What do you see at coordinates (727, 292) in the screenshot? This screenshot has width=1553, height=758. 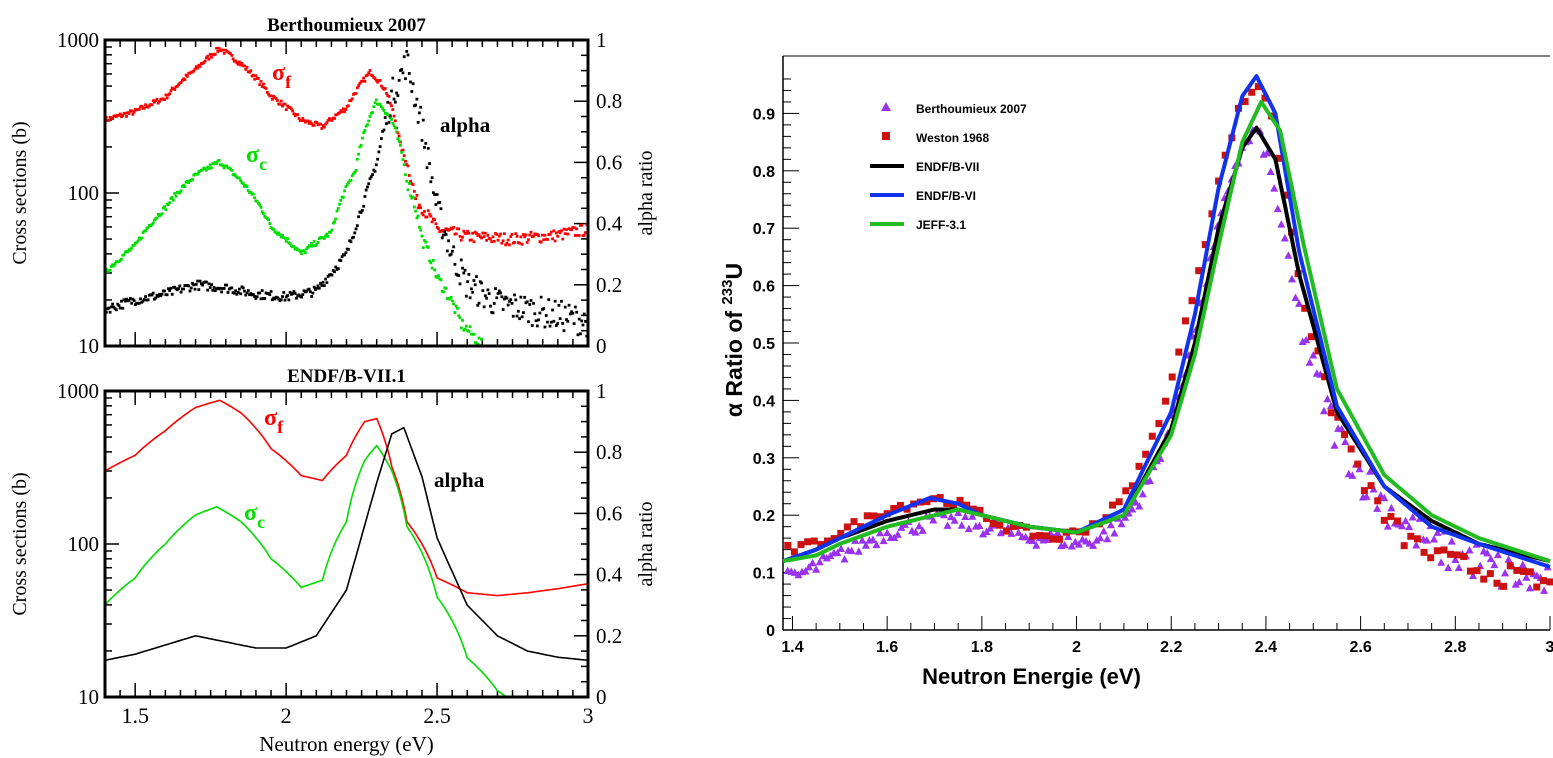 I see `y-axis-label-superscript: 233` at bounding box center [727, 292].